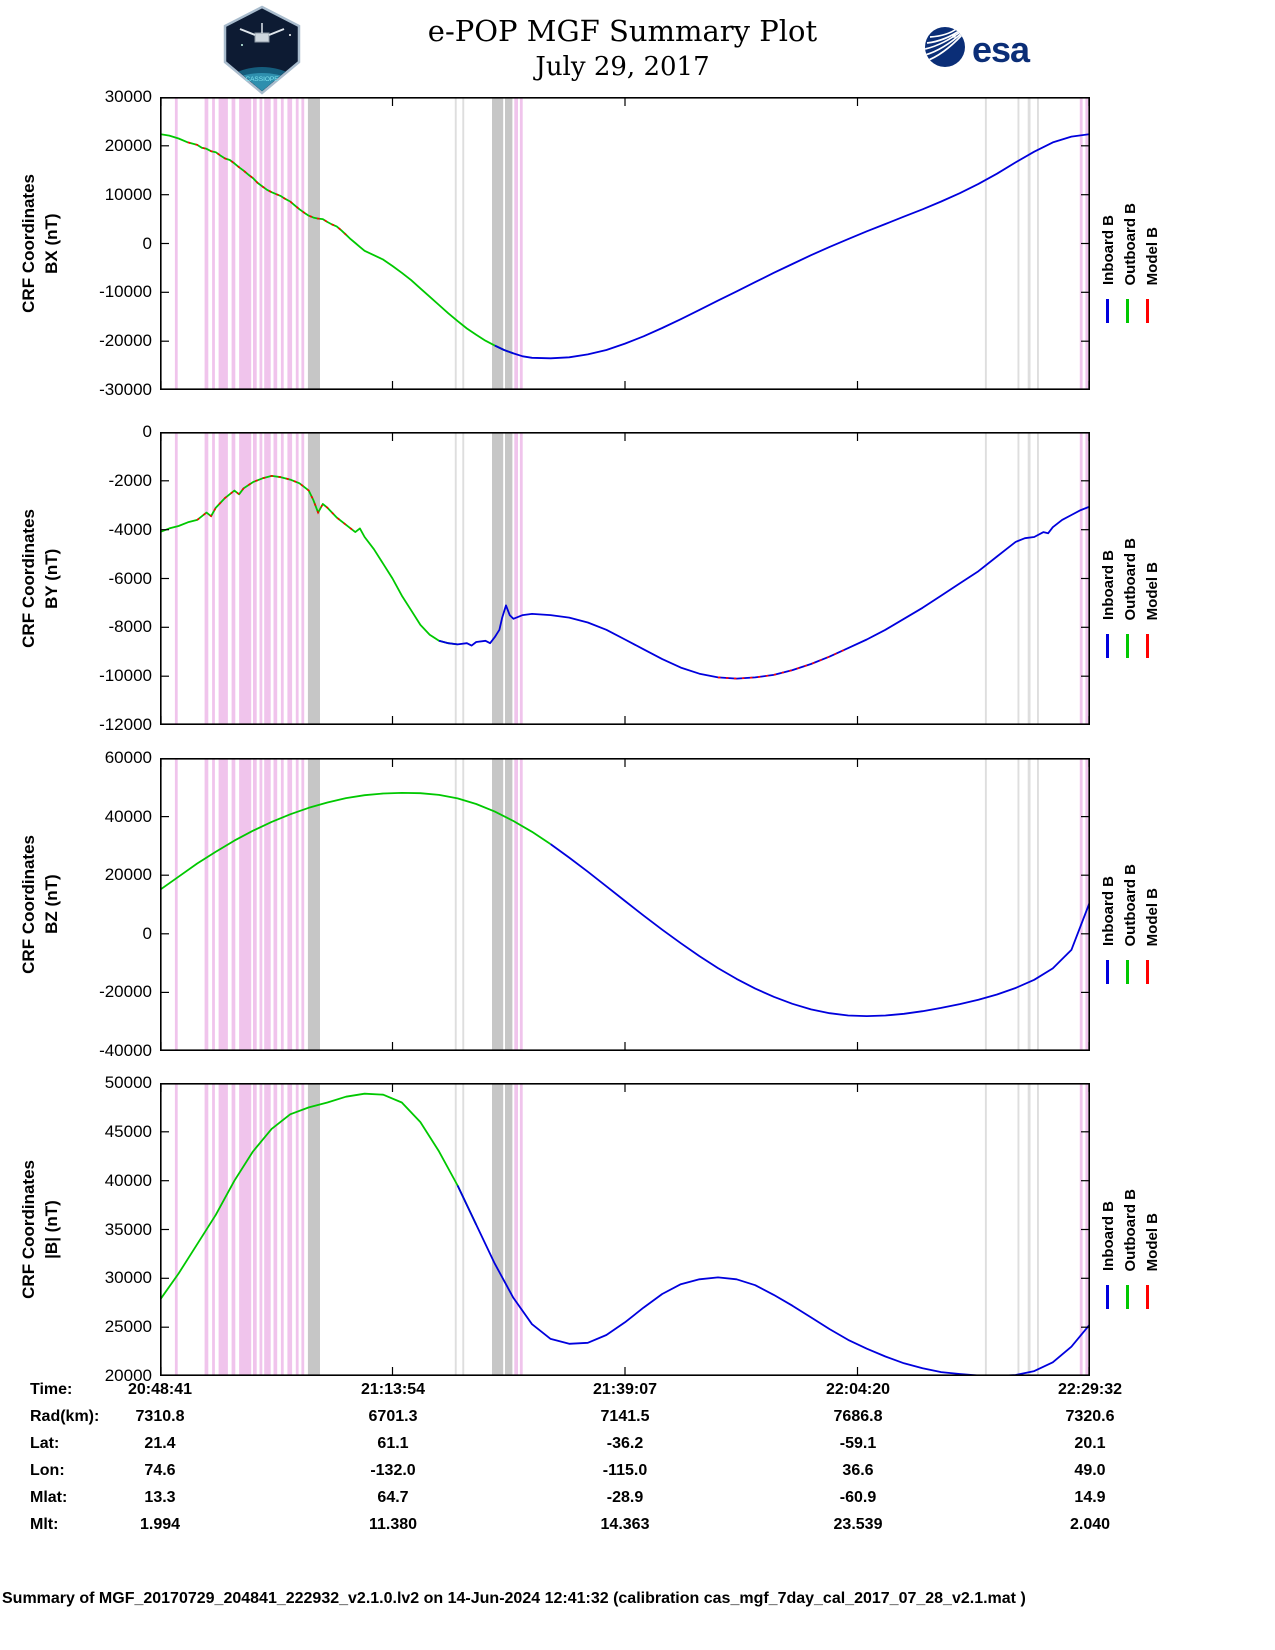  What do you see at coordinates (858, 1524) in the screenshot?
I see `table-value: 23.539` at bounding box center [858, 1524].